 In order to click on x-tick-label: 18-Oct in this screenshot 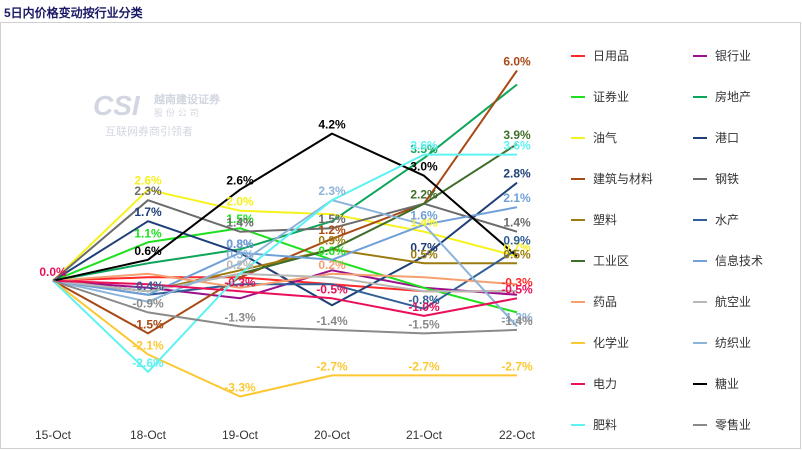, I will do `click(148, 435)`.